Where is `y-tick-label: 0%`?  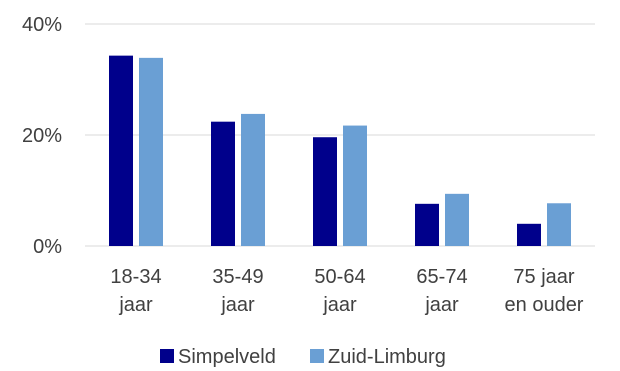
y-tick-label: 0% is located at coordinates (47, 247).